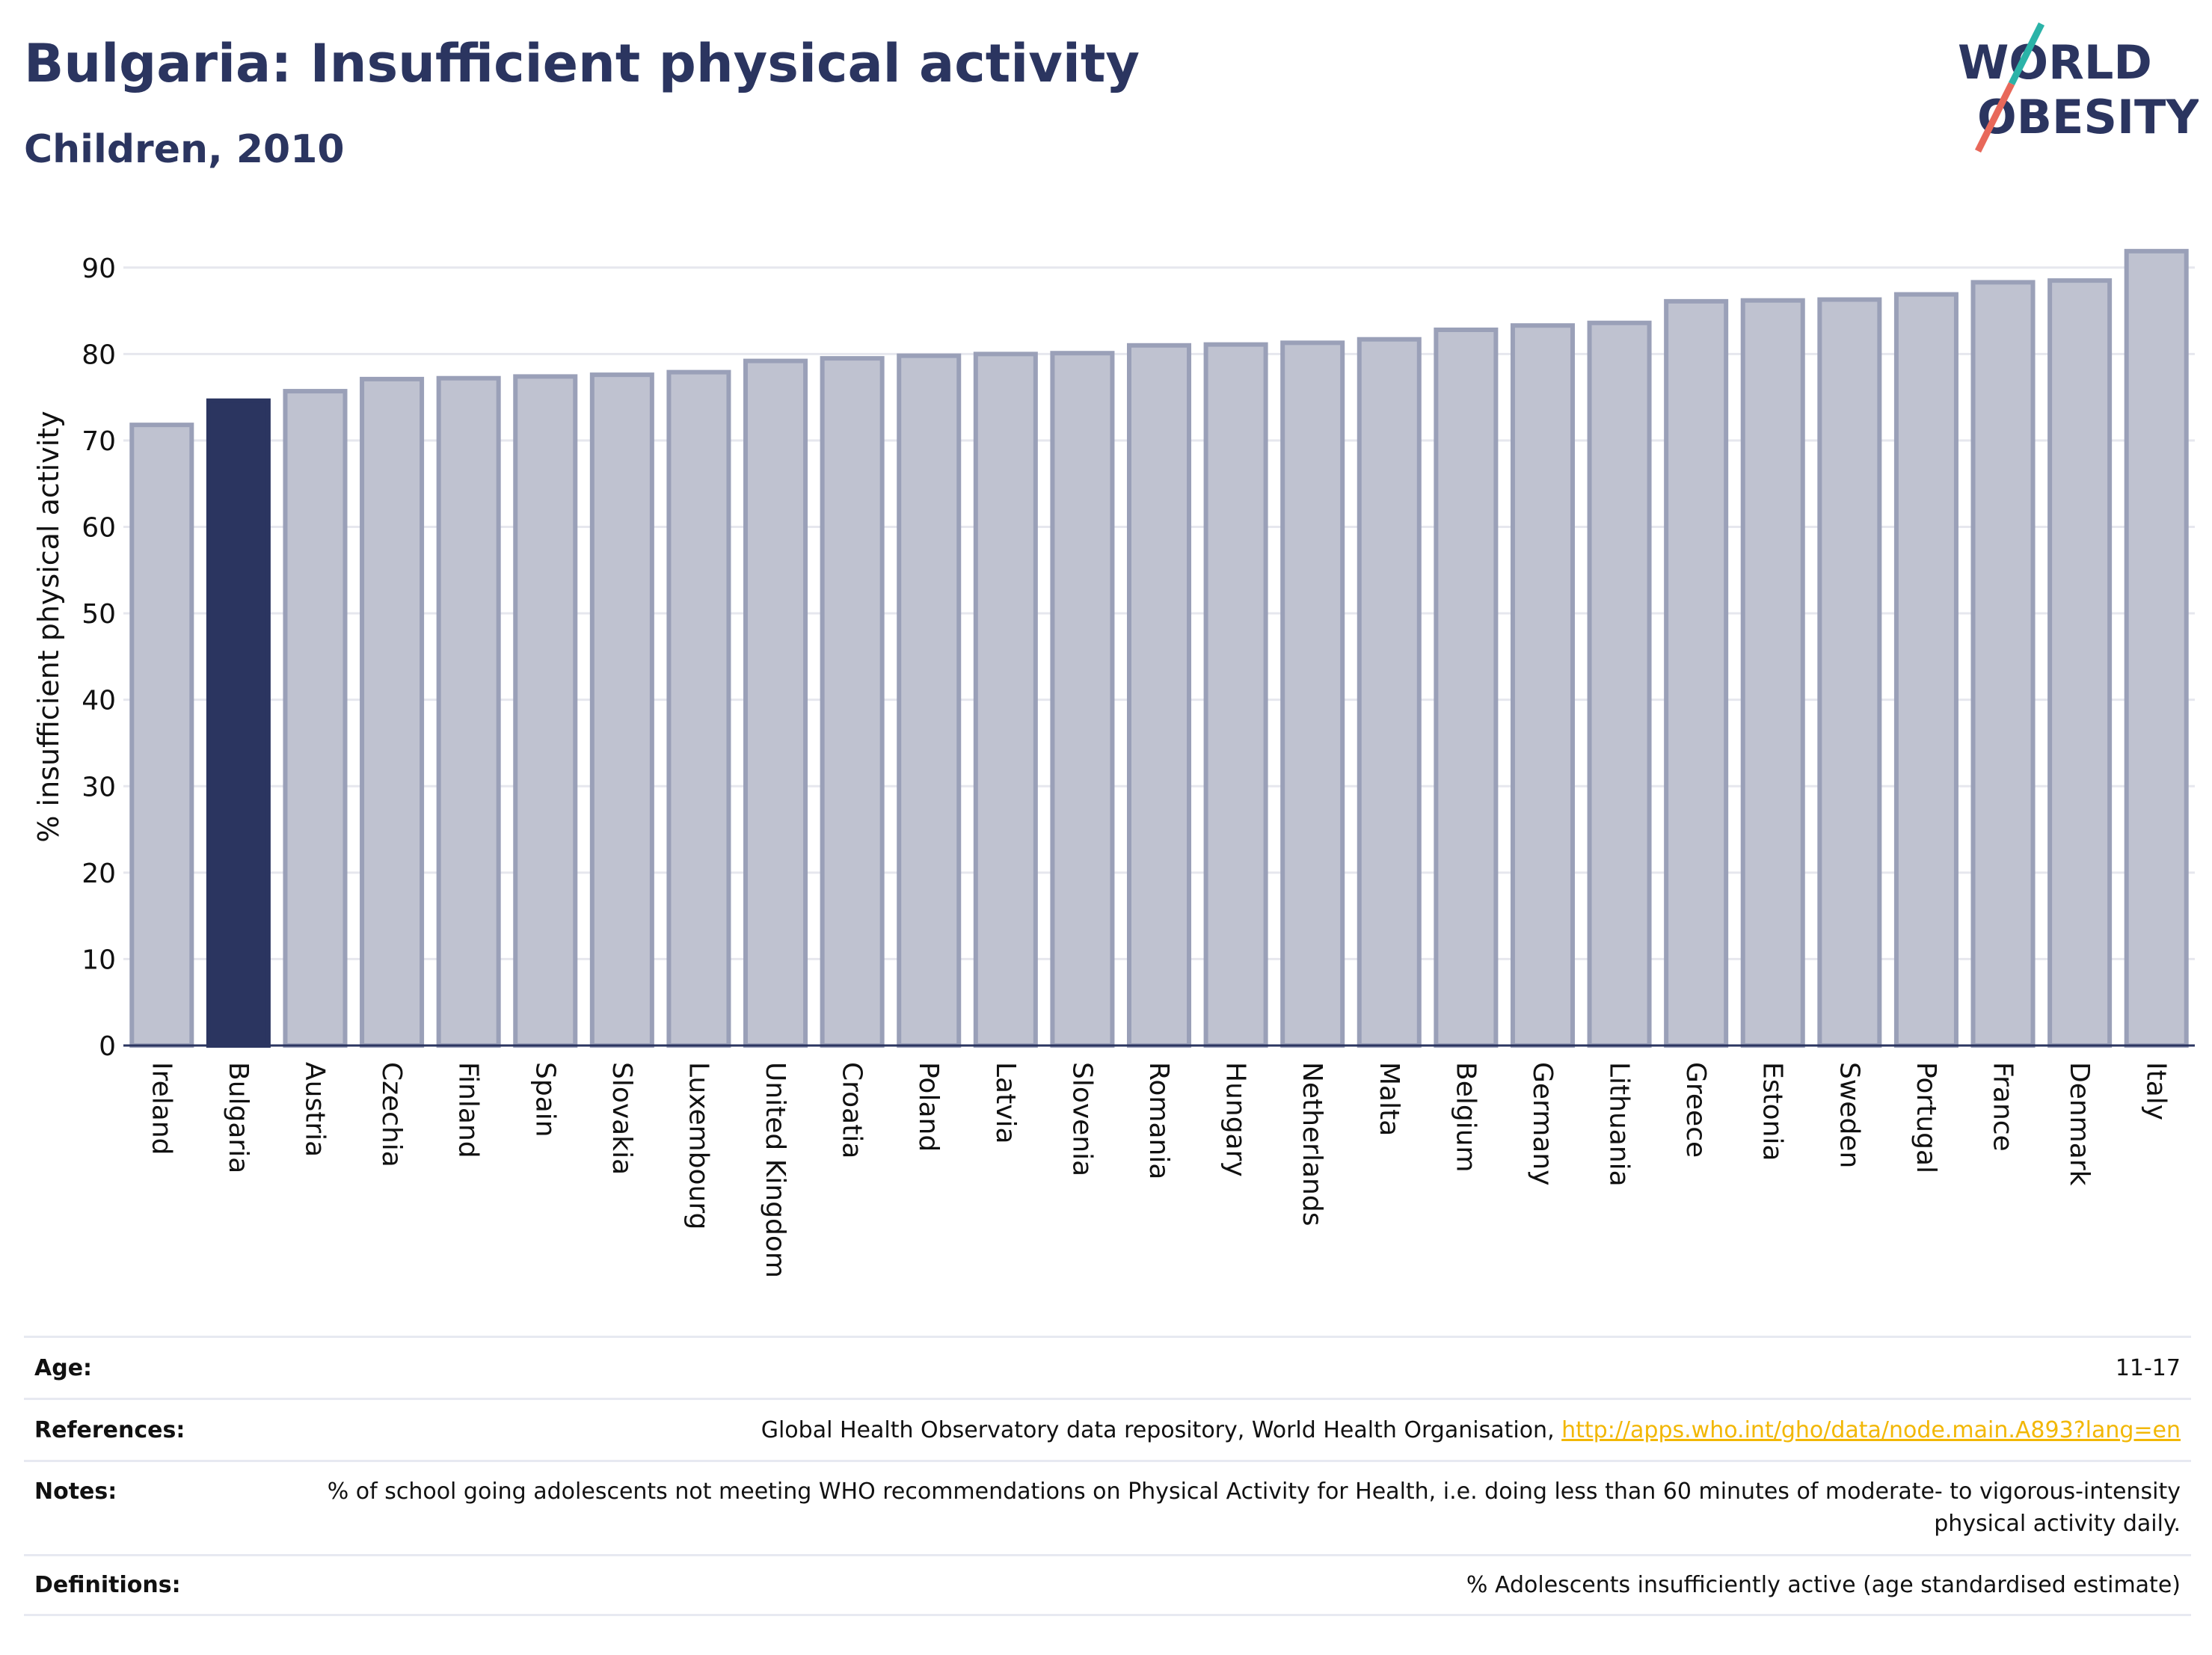  I want to click on x-tick-label: Portugal, so click(1926, 1117).